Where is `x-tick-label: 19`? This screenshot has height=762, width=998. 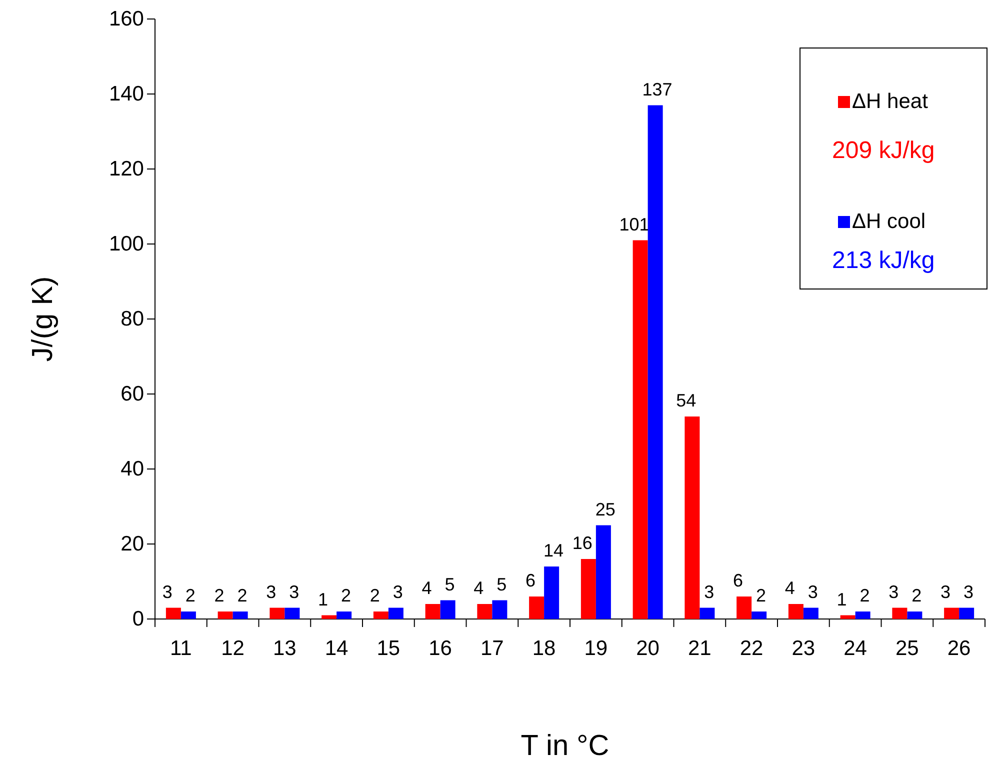
x-tick-label: 19 is located at coordinates (596, 648).